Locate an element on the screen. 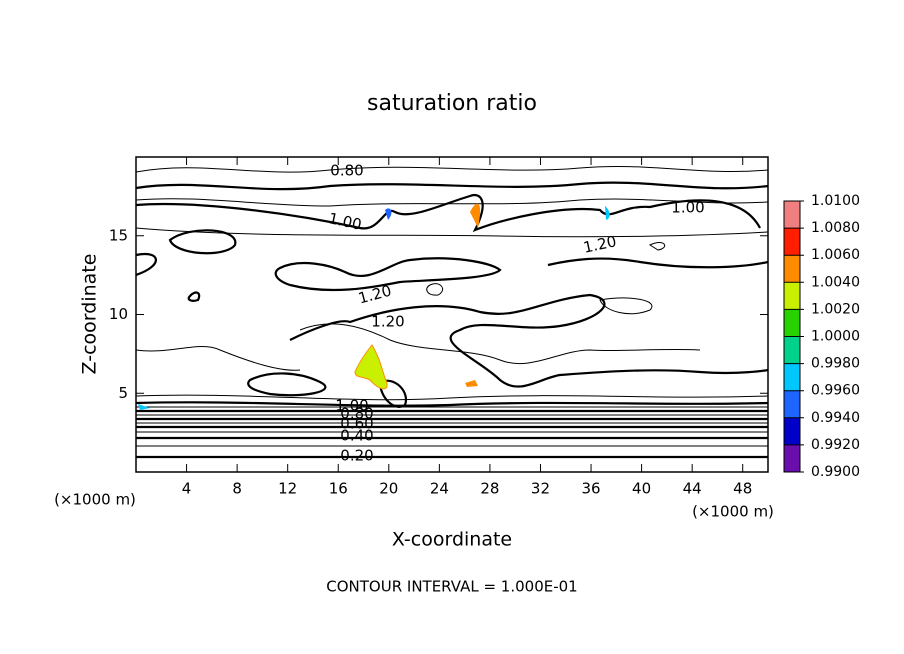 The height and width of the screenshot is (654, 904). colorbar-tick-label: 1.0100 is located at coordinates (835, 201).